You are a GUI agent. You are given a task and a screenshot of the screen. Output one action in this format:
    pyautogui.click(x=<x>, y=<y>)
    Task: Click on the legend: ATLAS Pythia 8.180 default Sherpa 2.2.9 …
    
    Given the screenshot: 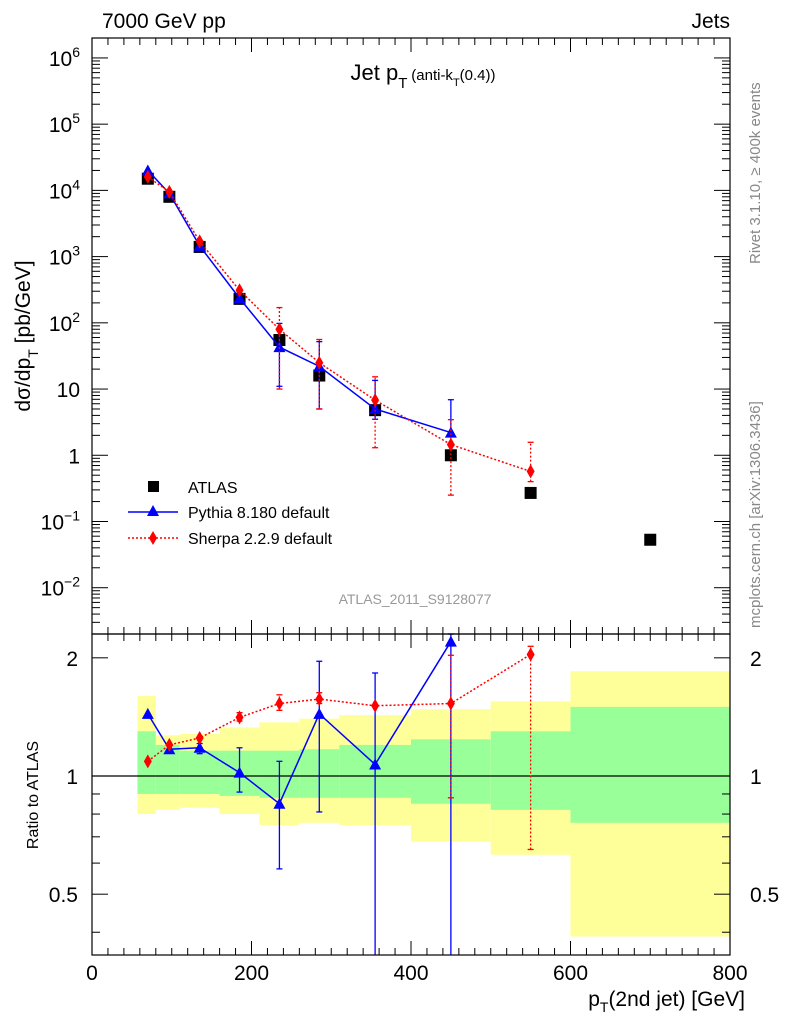 What is the action you would take?
    pyautogui.click(x=230, y=514)
    